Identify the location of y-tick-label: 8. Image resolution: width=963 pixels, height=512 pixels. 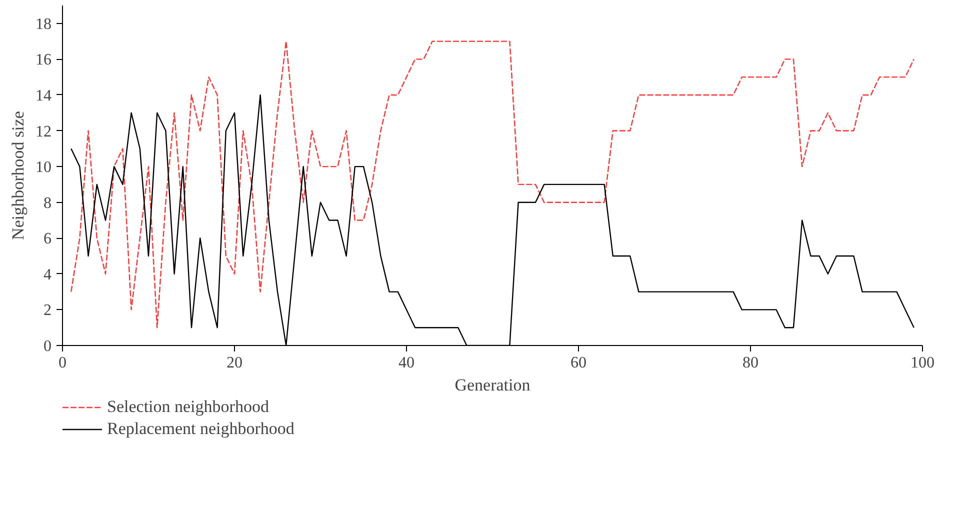
(48, 203).